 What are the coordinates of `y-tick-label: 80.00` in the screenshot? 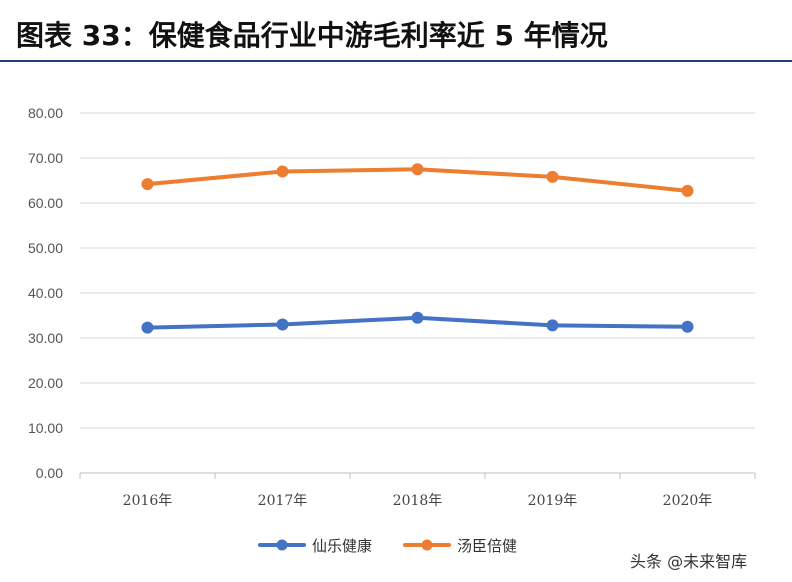 It's located at (45, 113).